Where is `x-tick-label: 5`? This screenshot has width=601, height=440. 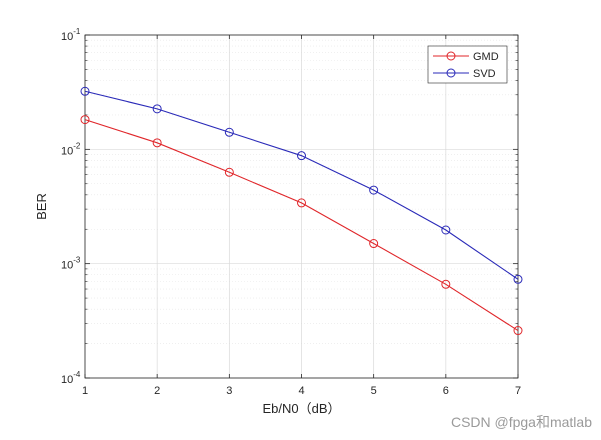
x-tick-label: 5 is located at coordinates (374, 391).